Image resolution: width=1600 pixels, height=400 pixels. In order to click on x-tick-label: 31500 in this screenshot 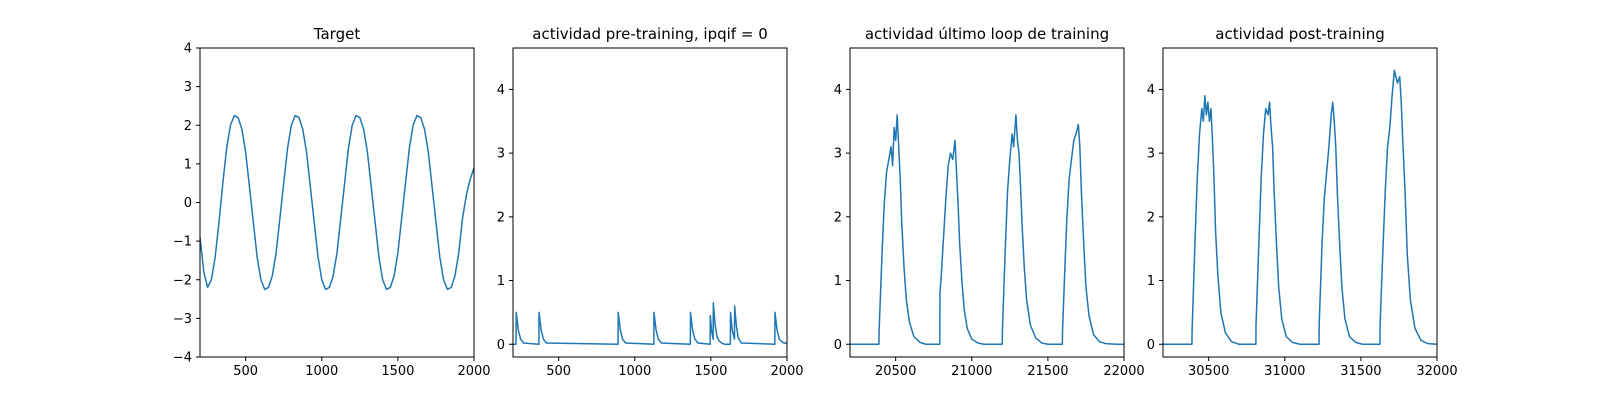, I will do `click(1360, 371)`.